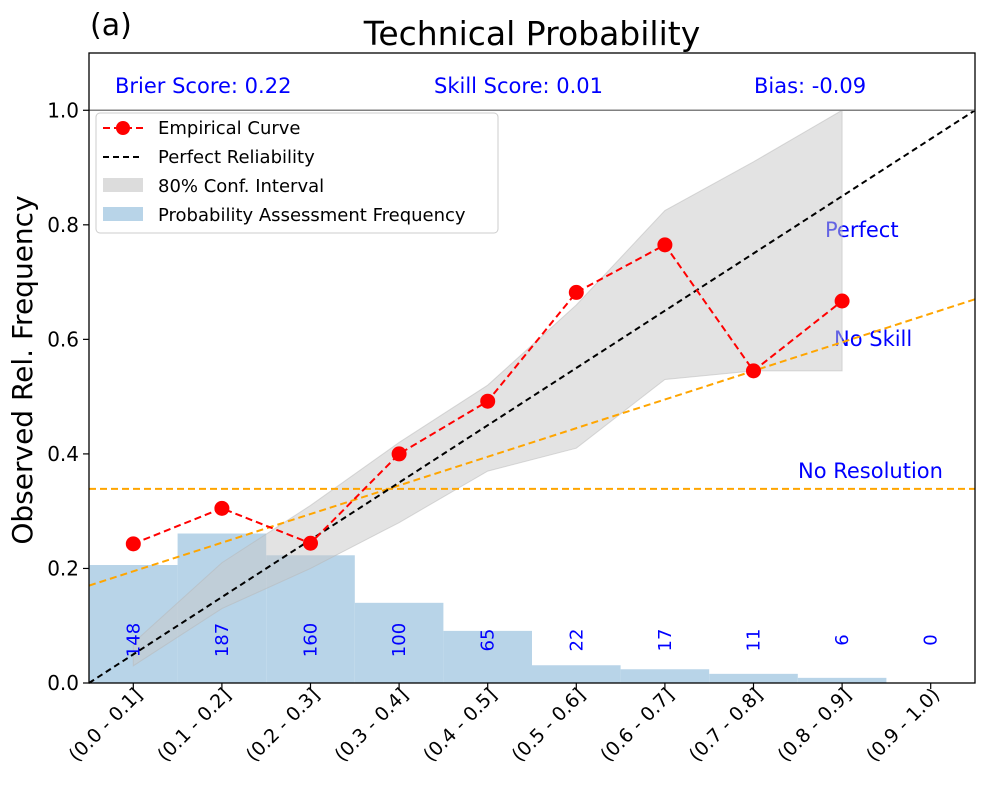  Describe the element at coordinates (111, 25) in the screenshot. I see `panel-label: (a)` at that location.